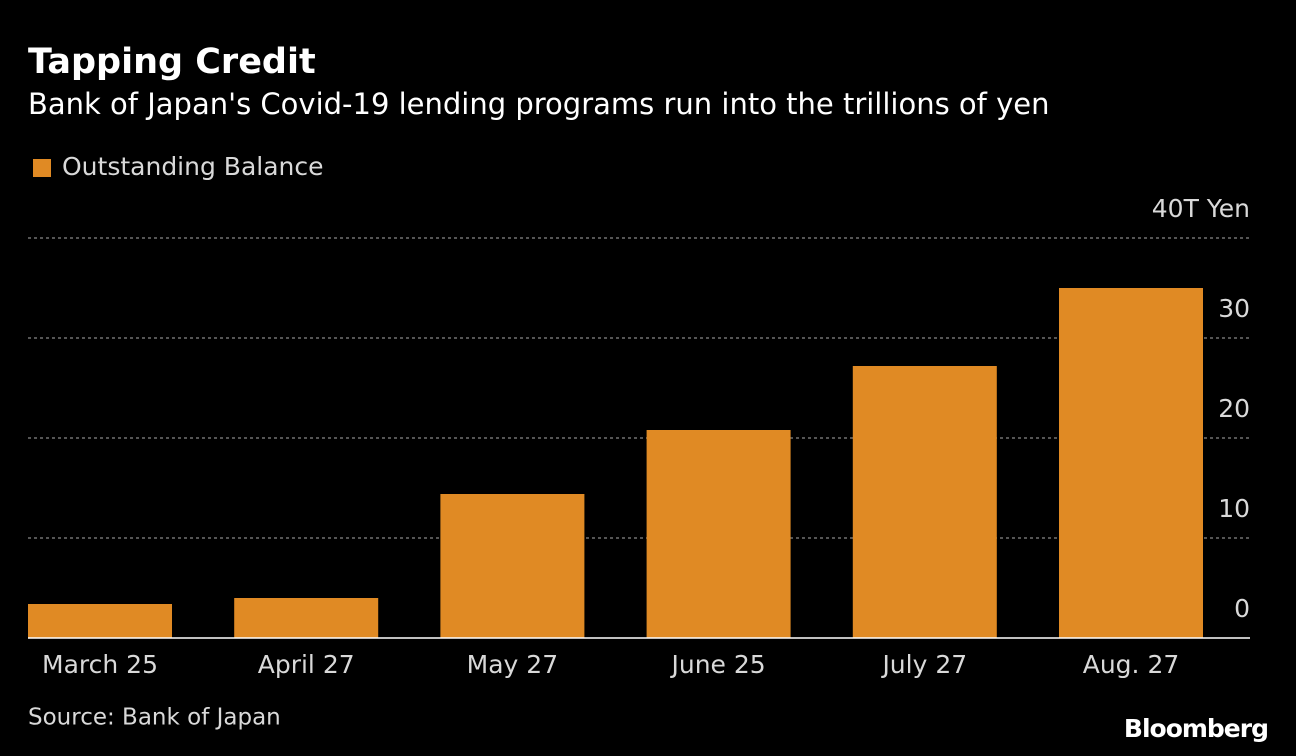  What do you see at coordinates (1131, 664) in the screenshot?
I see `x-tick-label: Aug. 27` at bounding box center [1131, 664].